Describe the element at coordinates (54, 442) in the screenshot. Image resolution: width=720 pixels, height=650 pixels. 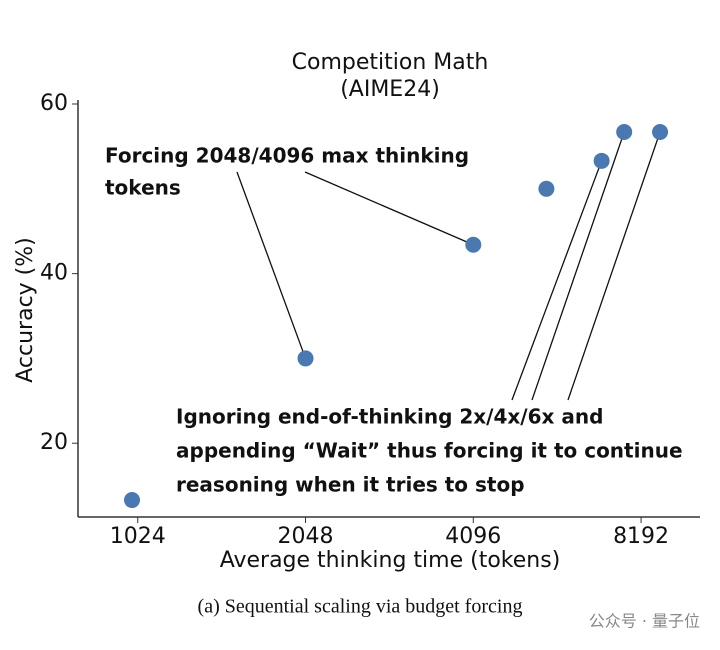
I see `y-tick-label: 20` at that location.